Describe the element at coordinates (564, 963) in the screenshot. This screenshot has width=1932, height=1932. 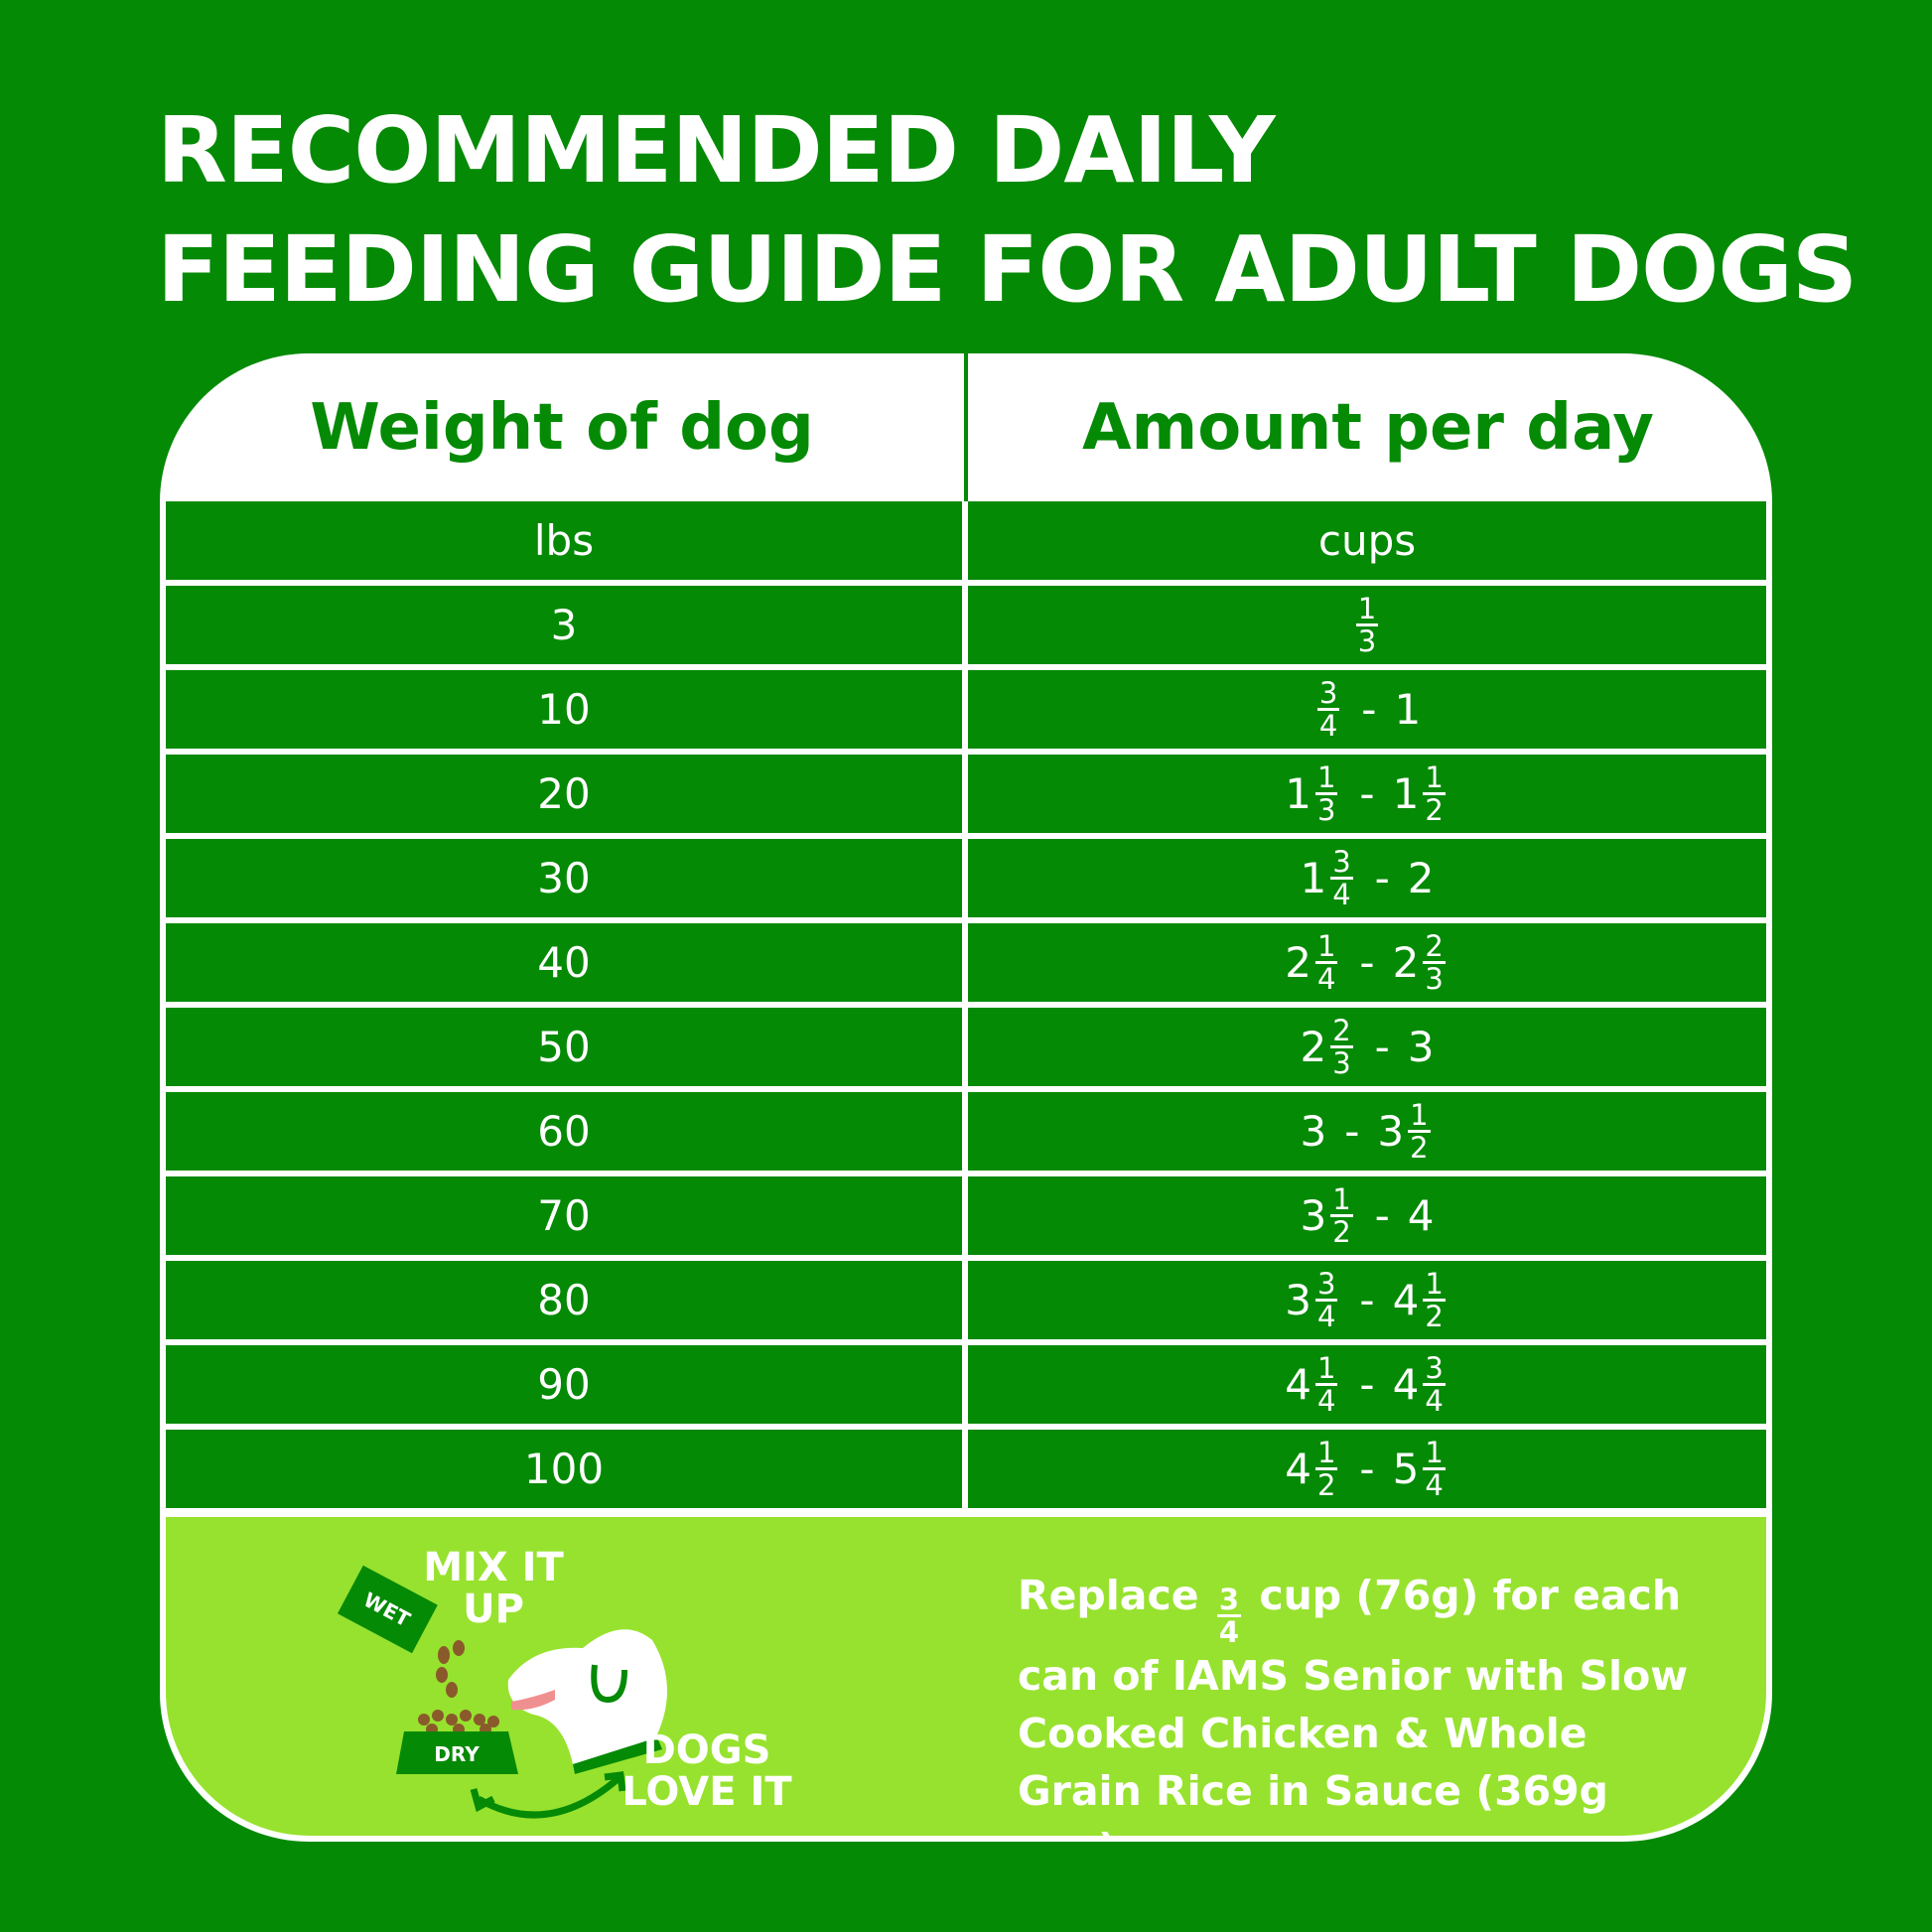
I see `weight-cell: 40` at that location.